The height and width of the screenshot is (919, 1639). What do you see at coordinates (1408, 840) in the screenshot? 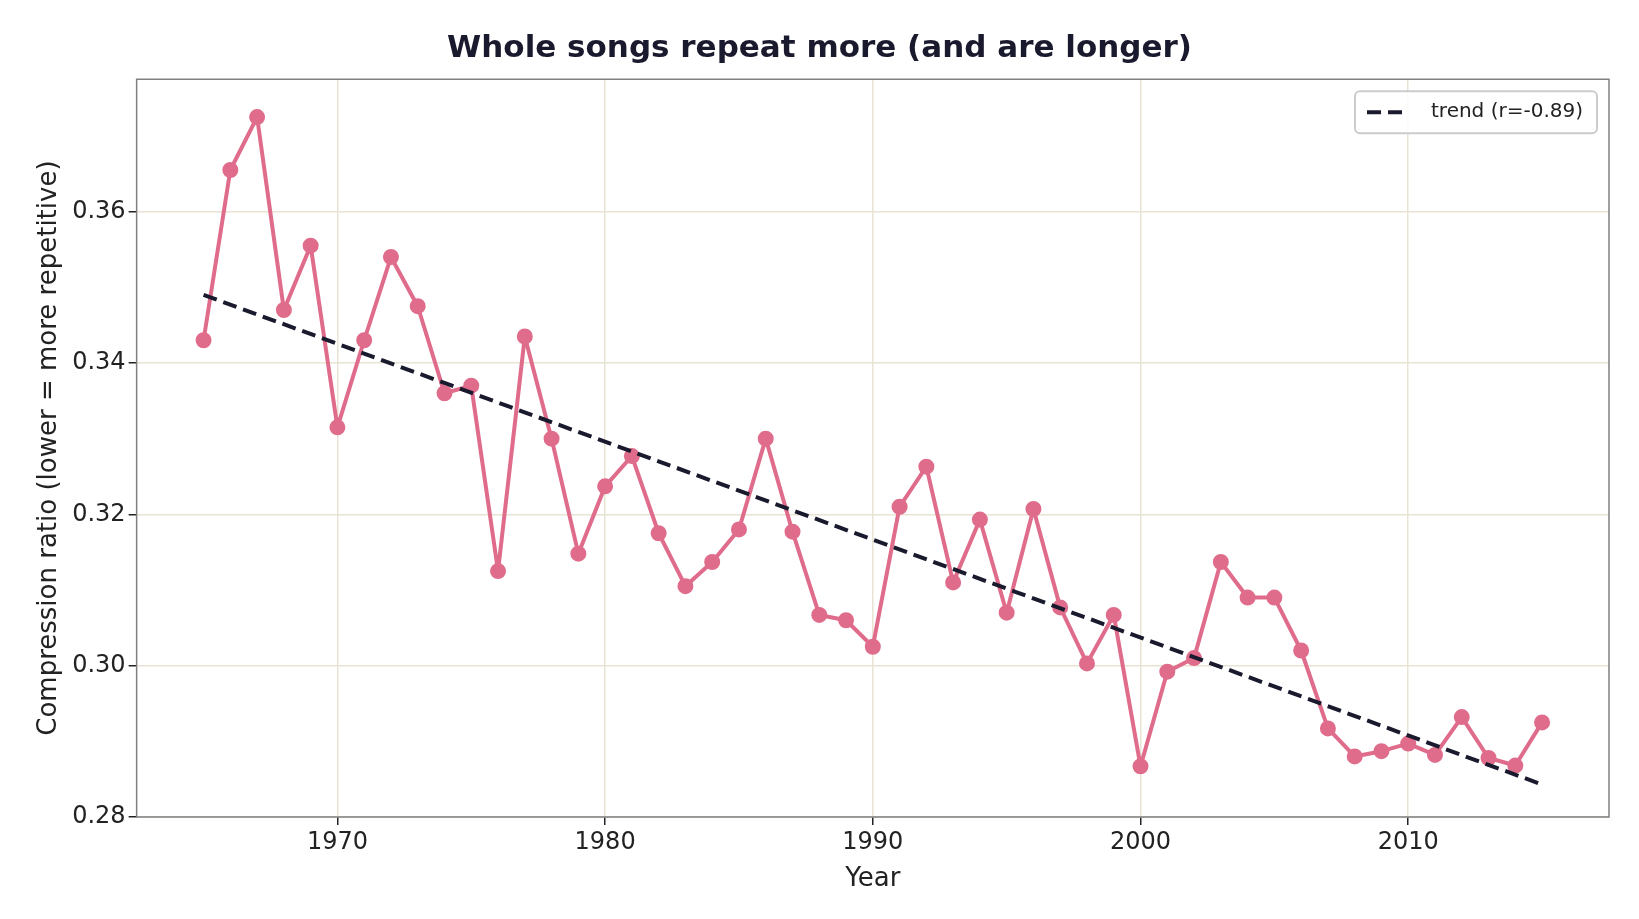
I see `x-tick-label: 2010` at bounding box center [1408, 840].